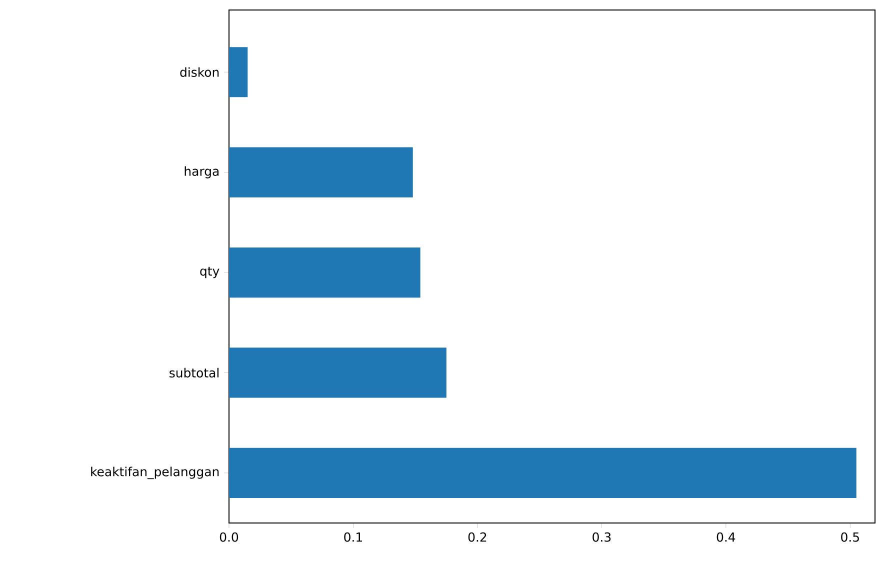  I want to click on y-tick-label: harga, so click(201, 172).